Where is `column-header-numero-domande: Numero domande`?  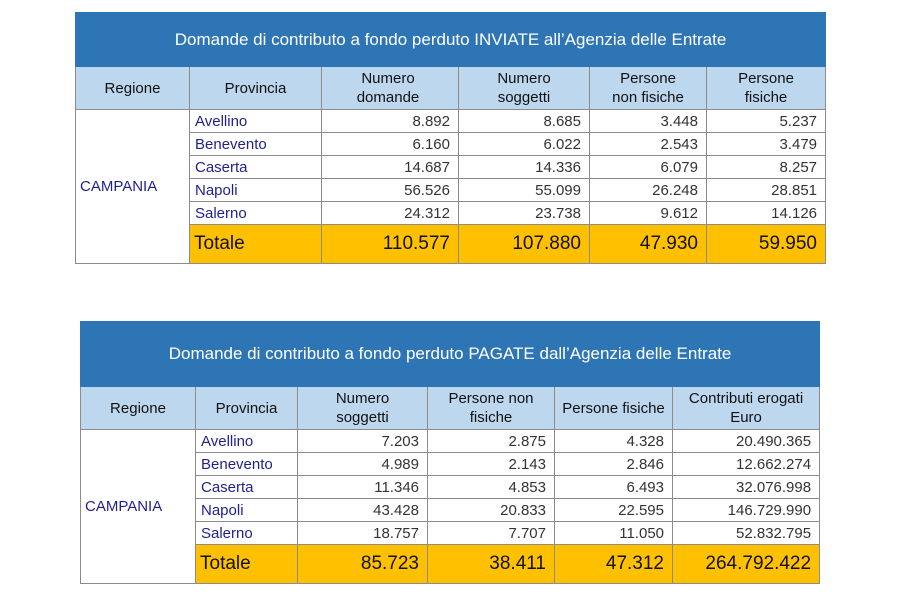
column-header-numero-domande: Numero domande is located at coordinates (390, 88).